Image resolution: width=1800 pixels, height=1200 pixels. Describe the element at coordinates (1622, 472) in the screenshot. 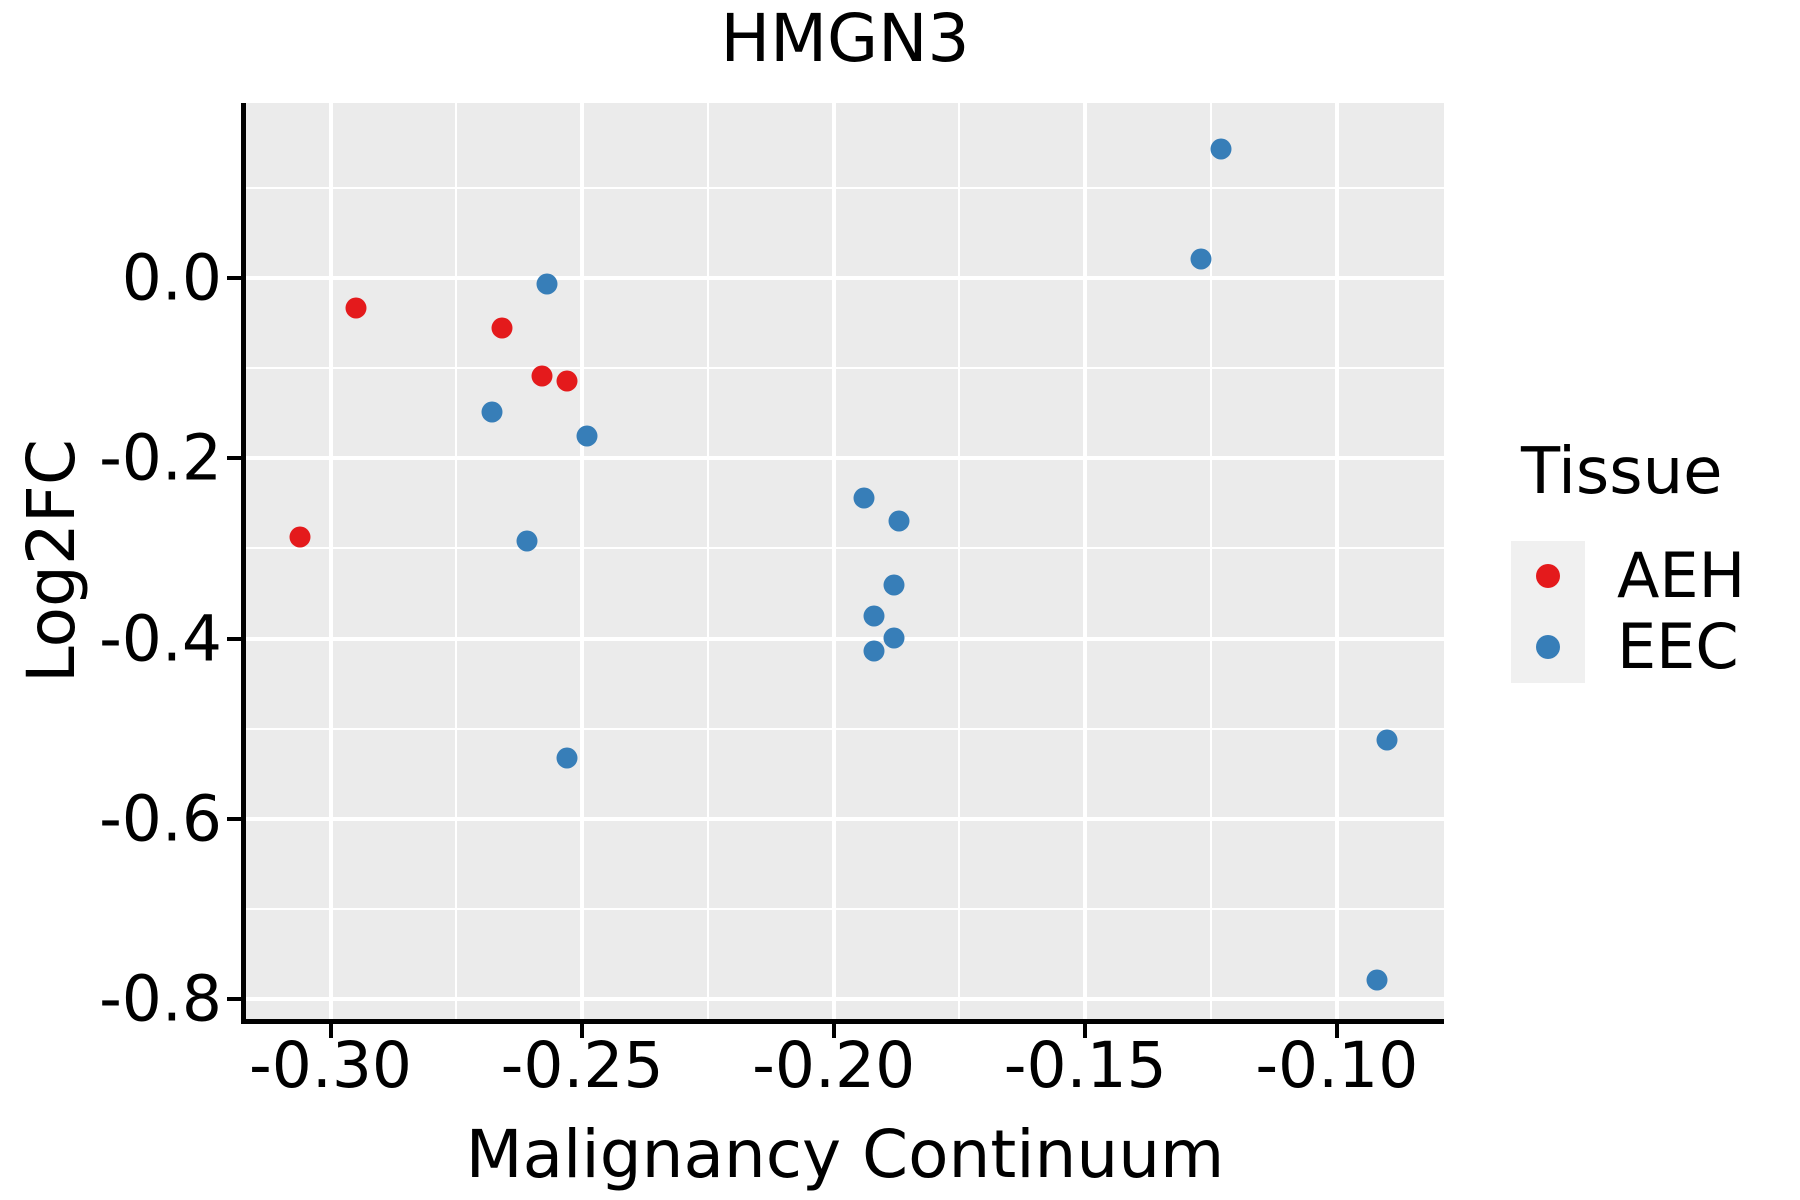

I see `legend-title: Tissue` at that location.